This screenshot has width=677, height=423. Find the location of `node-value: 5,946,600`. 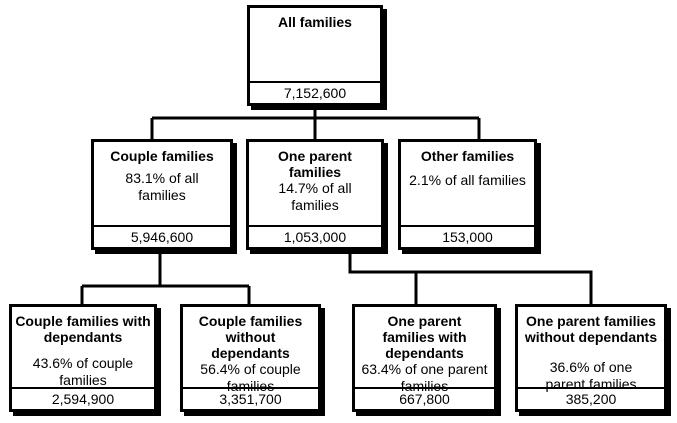

node-value: 5,946,600 is located at coordinates (162, 236).